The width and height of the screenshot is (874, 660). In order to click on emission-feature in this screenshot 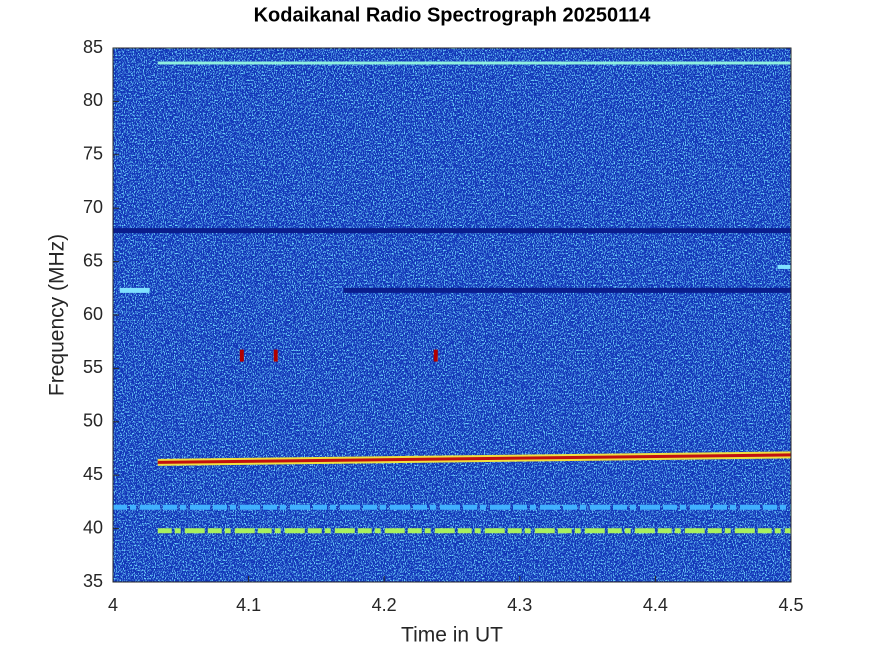, I will do `click(474, 458)`.